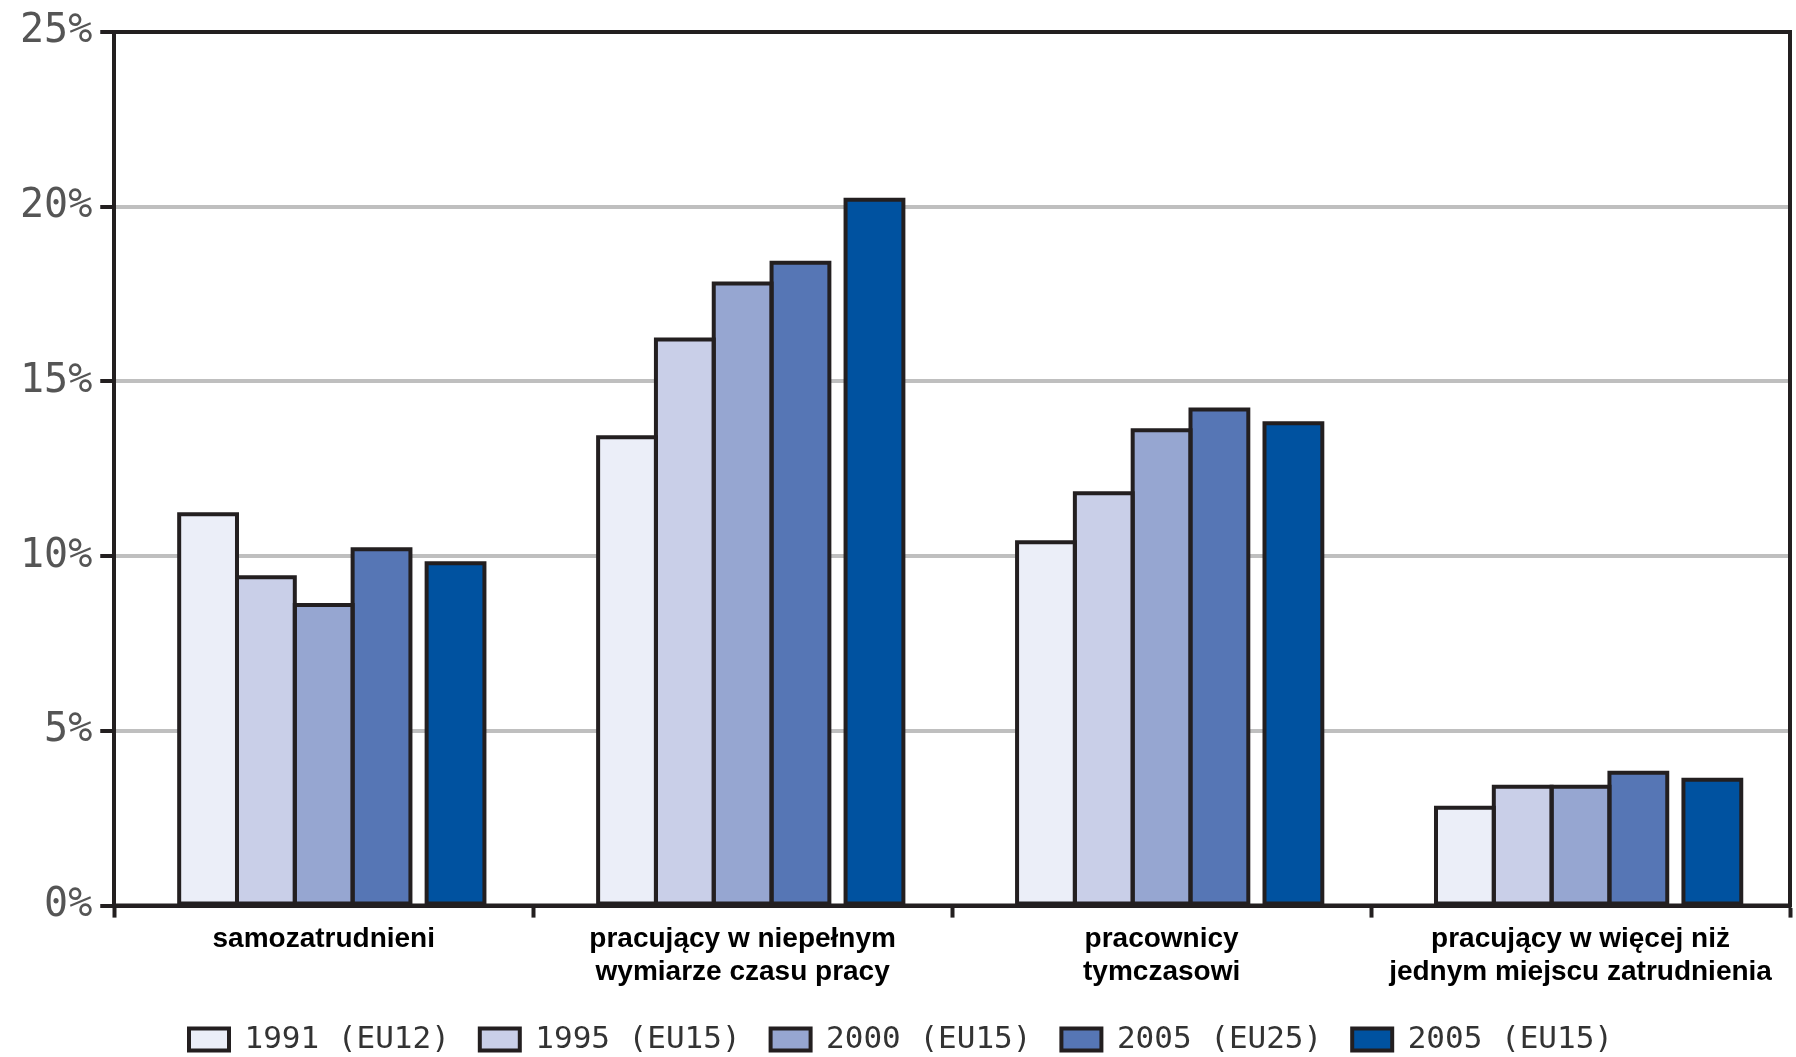 Image resolution: width=1796 pixels, height=1057 pixels. What do you see at coordinates (742, 954) in the screenshot?
I see `x-tick-label: pracujący w niepełnym wymiarze czasu pracy` at bounding box center [742, 954].